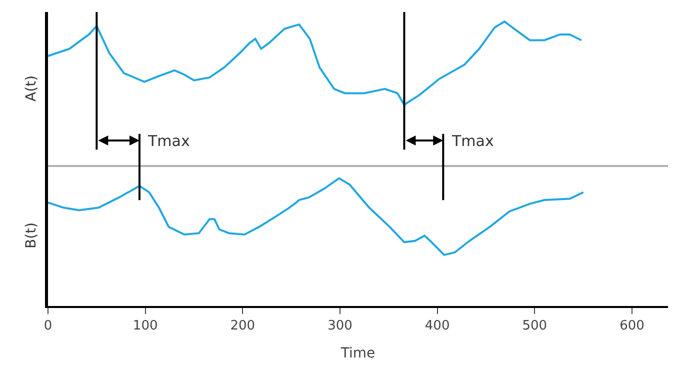 The image size is (698, 370). What do you see at coordinates (243, 326) in the screenshot?
I see `x-tick-label: 200` at bounding box center [243, 326].